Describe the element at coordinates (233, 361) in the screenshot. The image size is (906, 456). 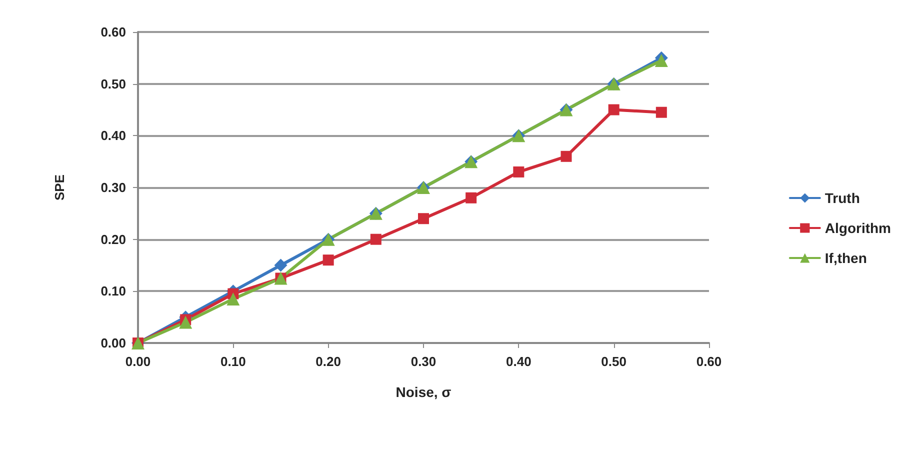
I see `x-tick-label: 0.10` at that location.